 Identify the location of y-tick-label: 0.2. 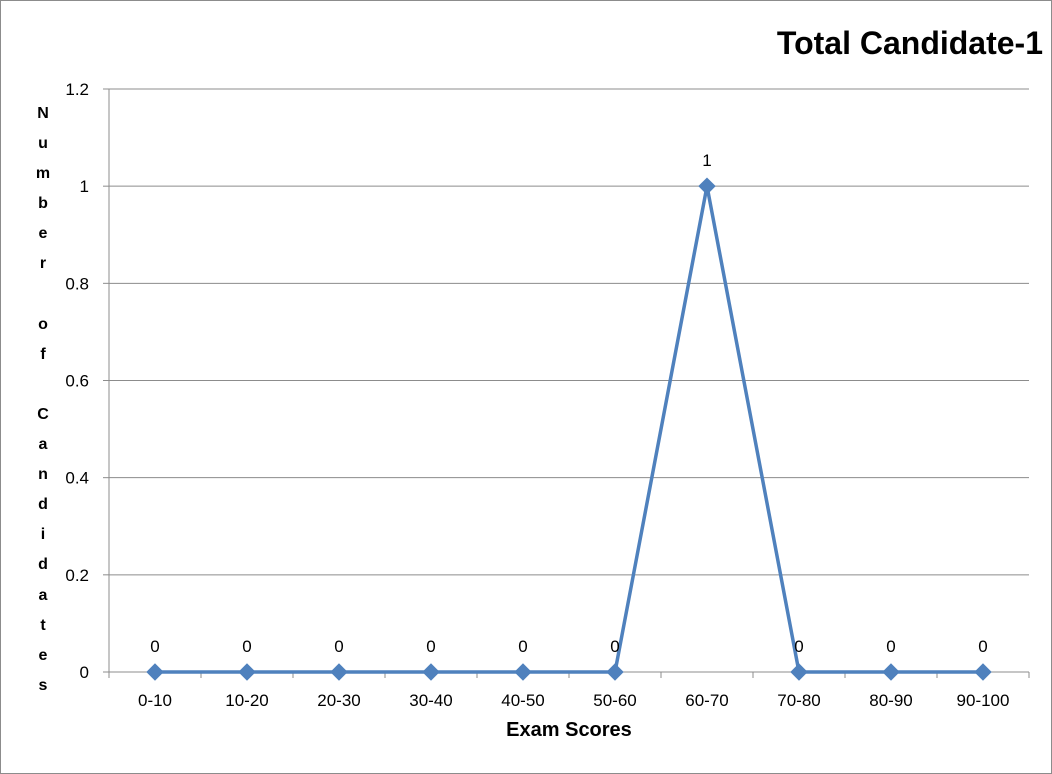
(77, 575).